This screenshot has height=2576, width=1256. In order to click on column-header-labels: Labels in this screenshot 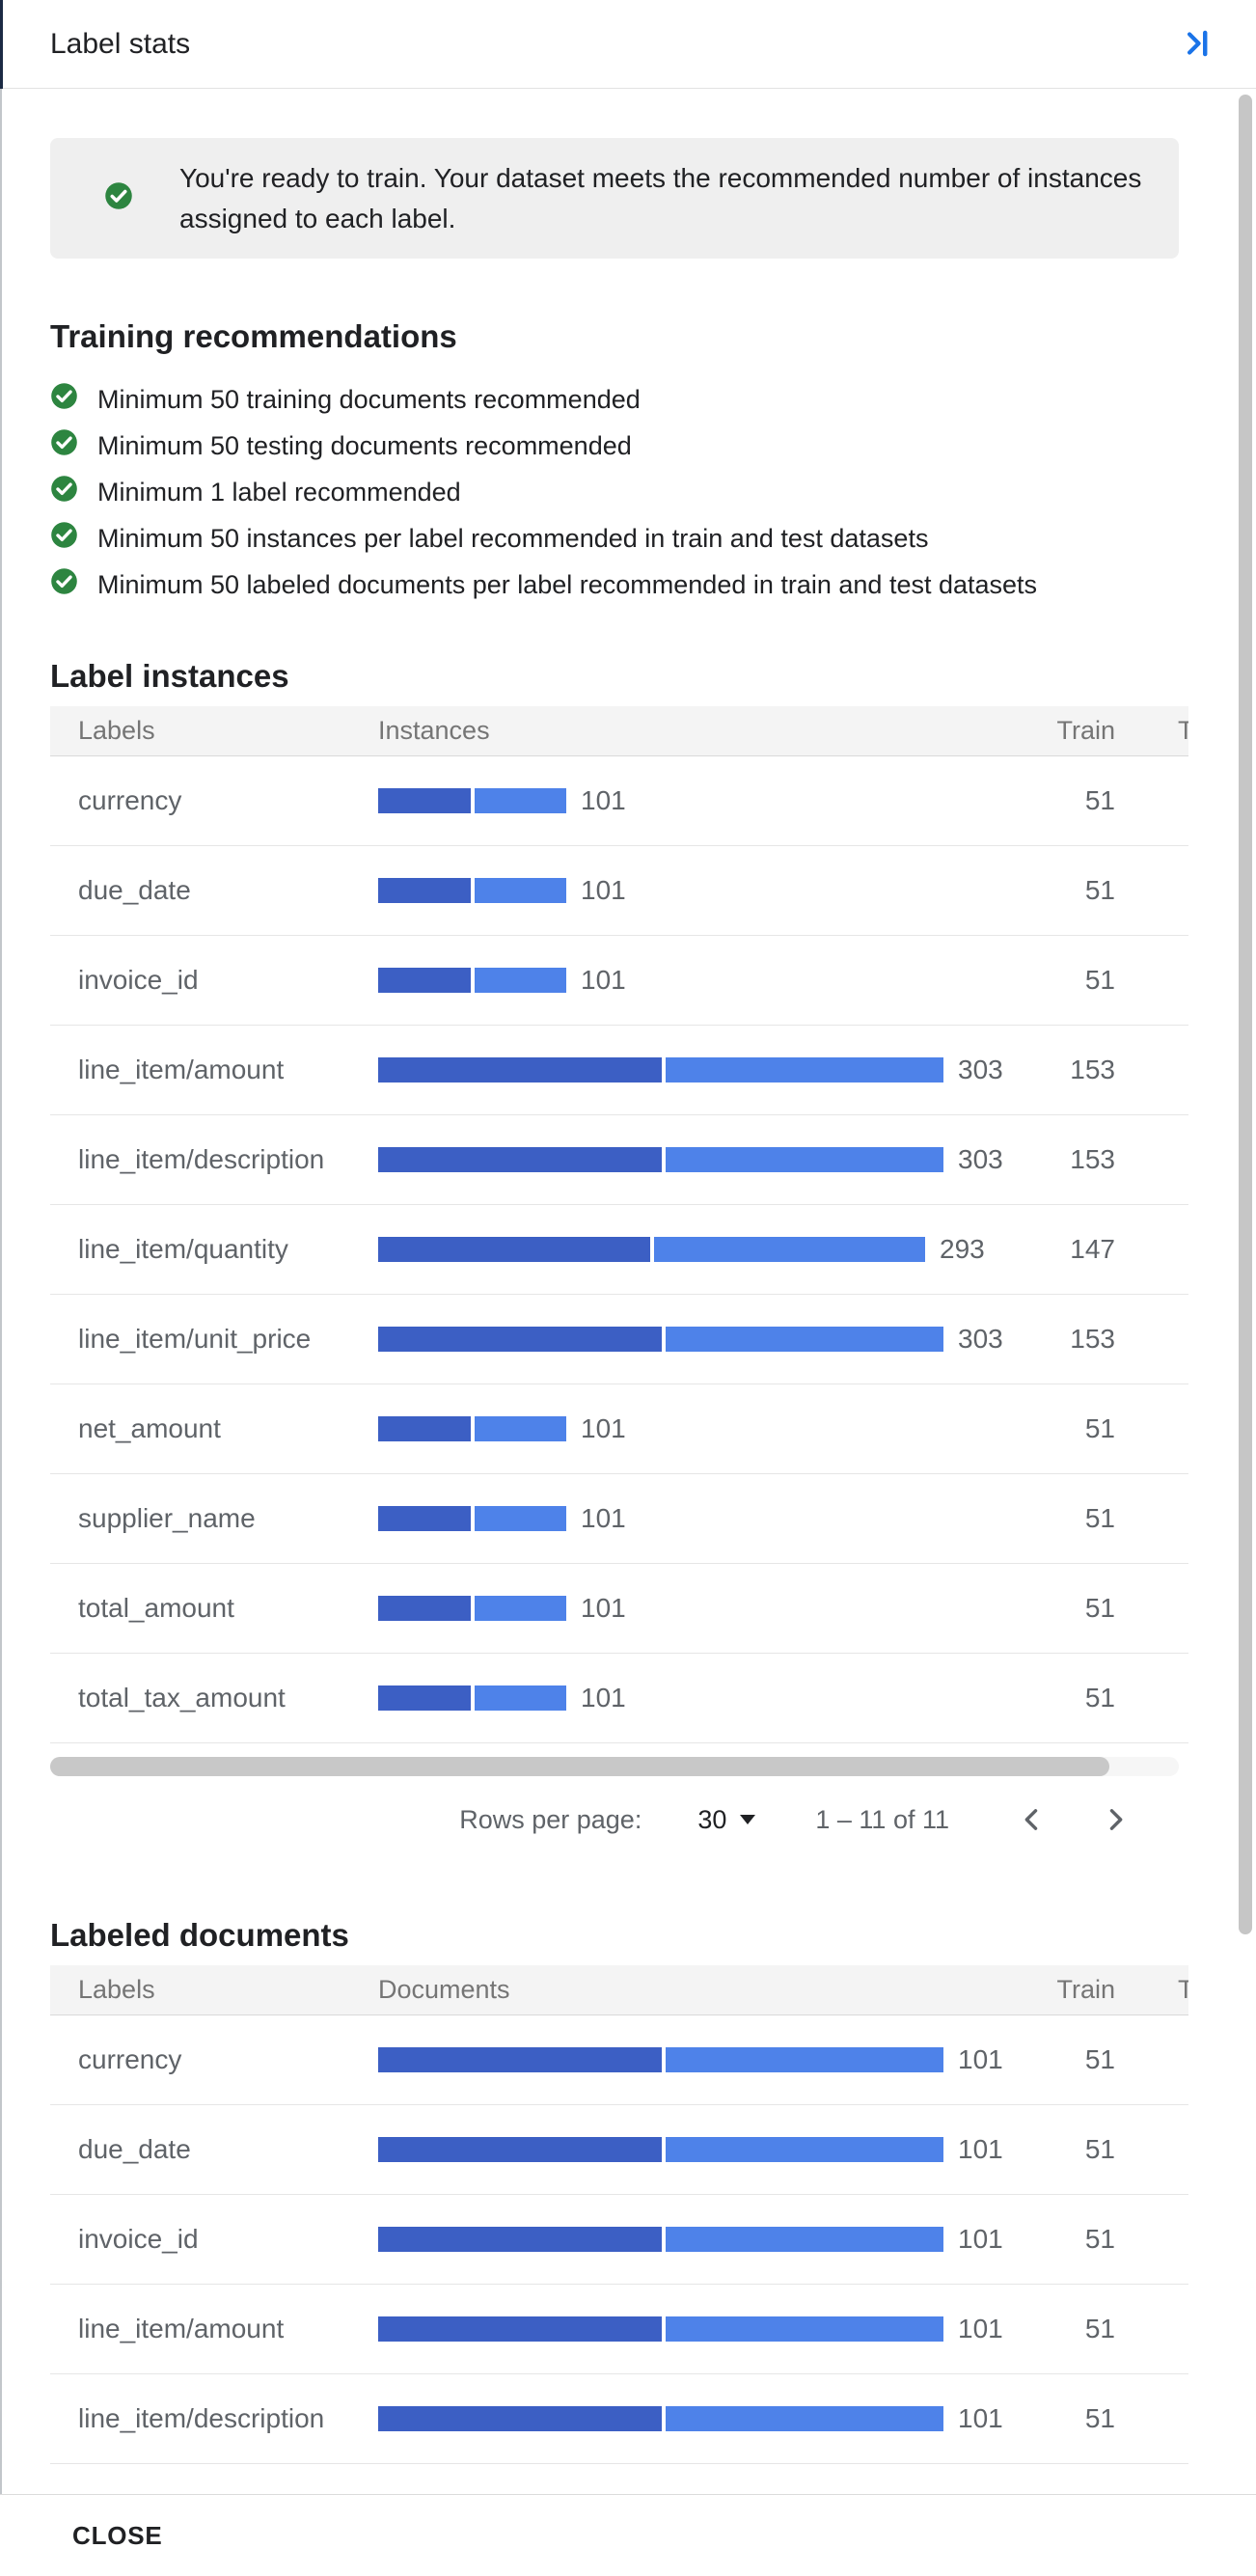, I will do `click(116, 1990)`.